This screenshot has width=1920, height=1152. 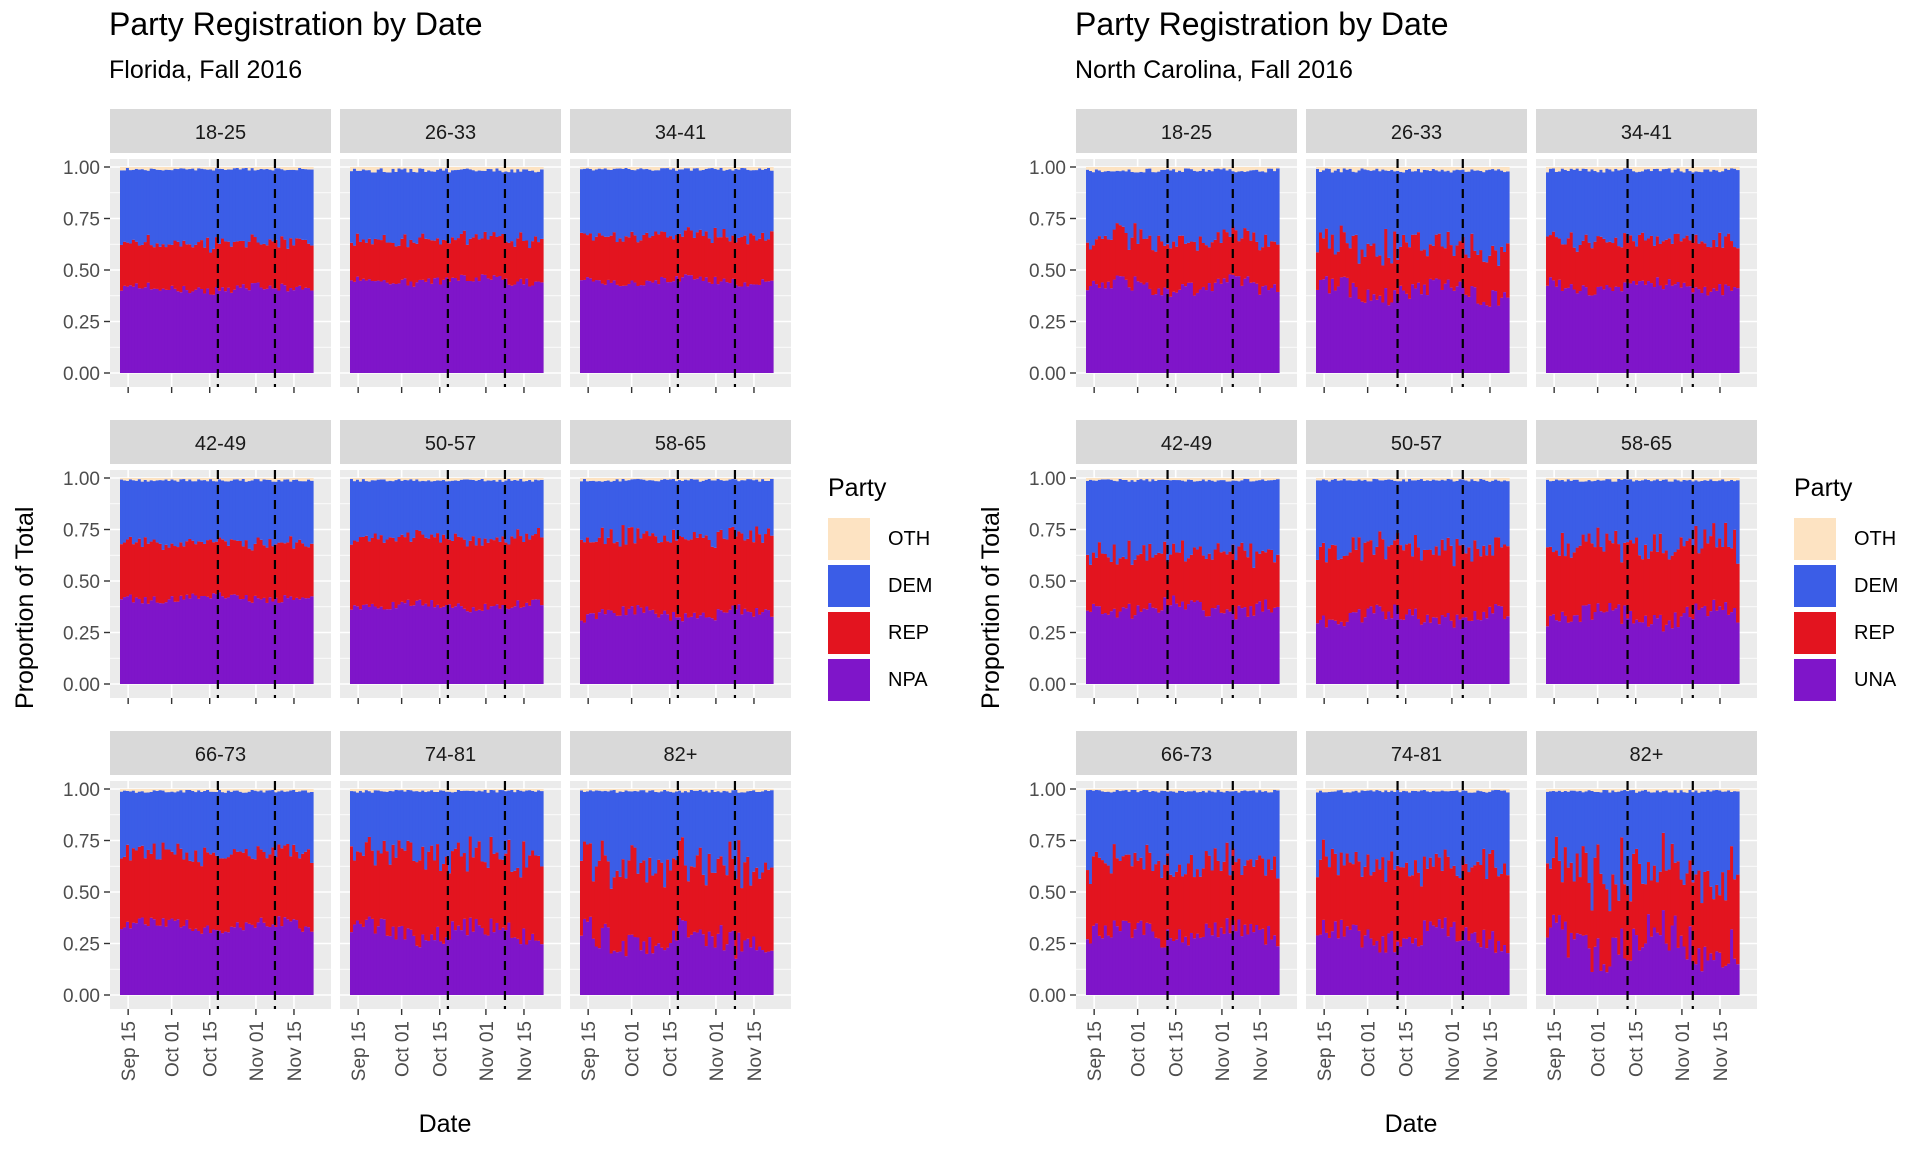 What do you see at coordinates (81, 582) in the screenshot?
I see `y-tick-label: 0.50` at bounding box center [81, 582].